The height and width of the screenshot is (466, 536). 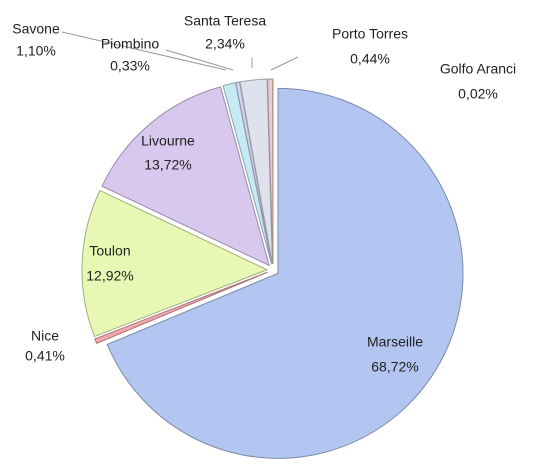 What do you see at coordinates (370, 34) in the screenshot?
I see `slice-label: Porto Torres` at bounding box center [370, 34].